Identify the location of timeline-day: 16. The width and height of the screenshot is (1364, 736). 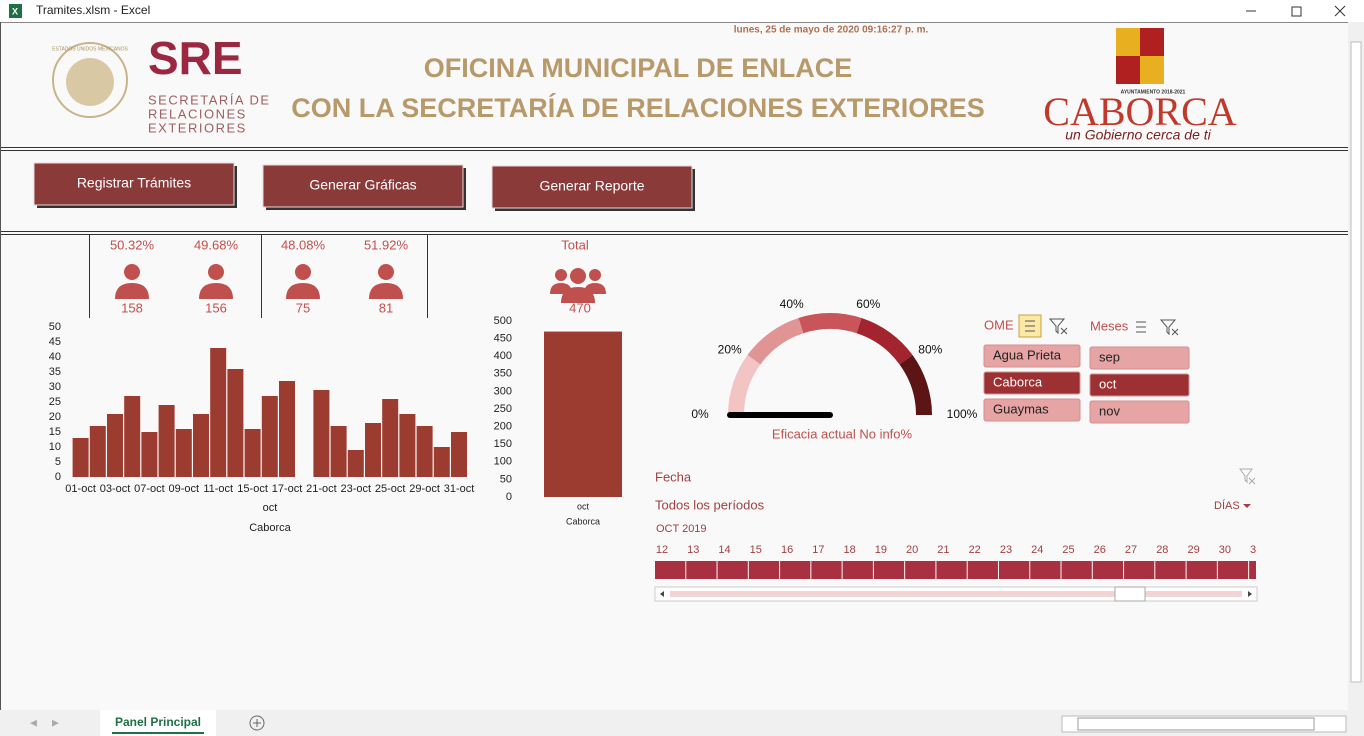
(787, 550).